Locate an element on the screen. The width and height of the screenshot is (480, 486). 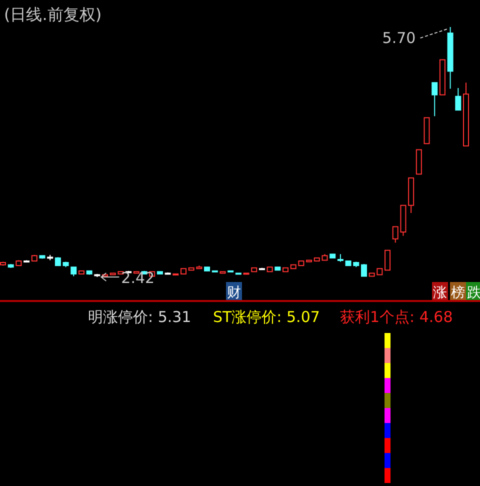
annotation: 5.70 is located at coordinates (399, 38).